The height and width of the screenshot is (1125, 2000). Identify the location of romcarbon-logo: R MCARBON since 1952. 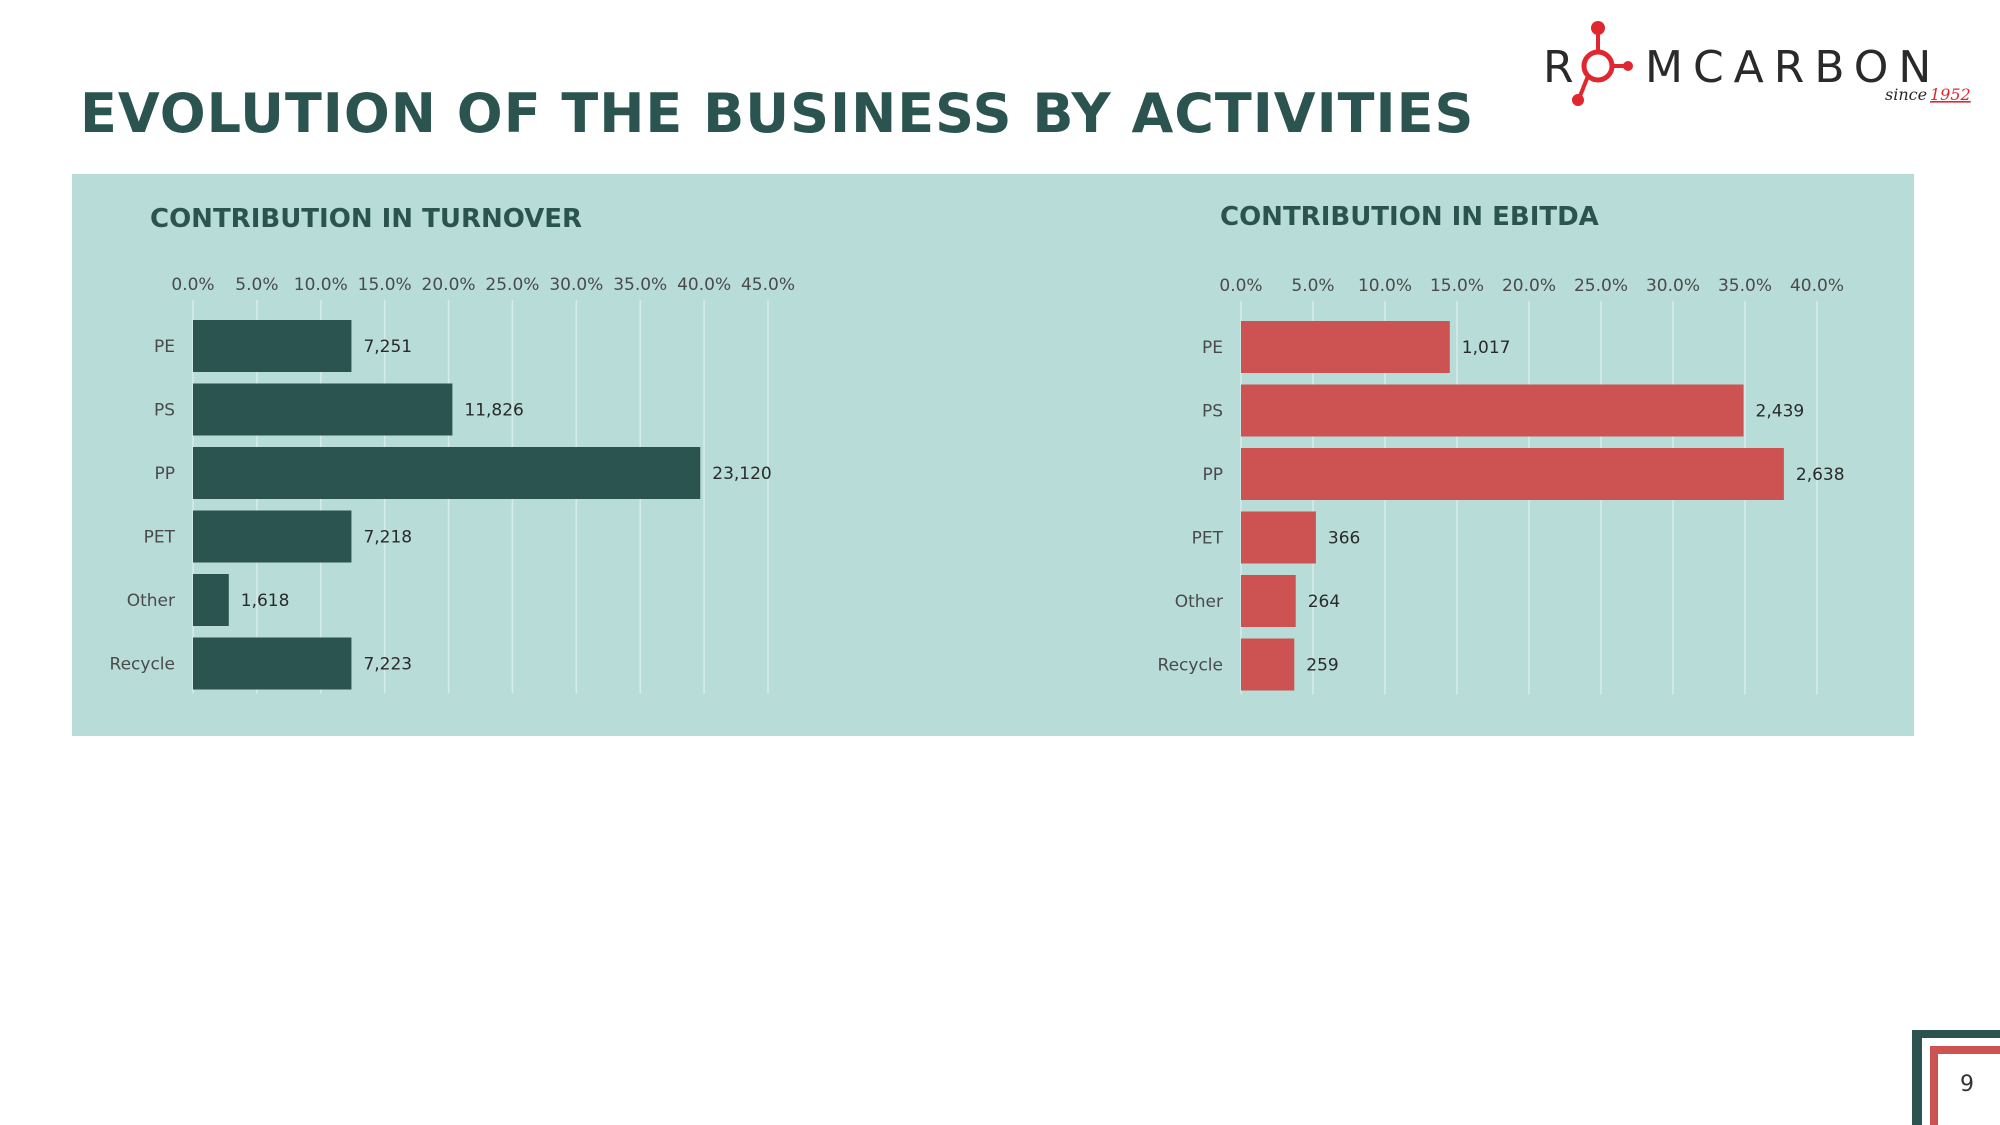
(1757, 63).